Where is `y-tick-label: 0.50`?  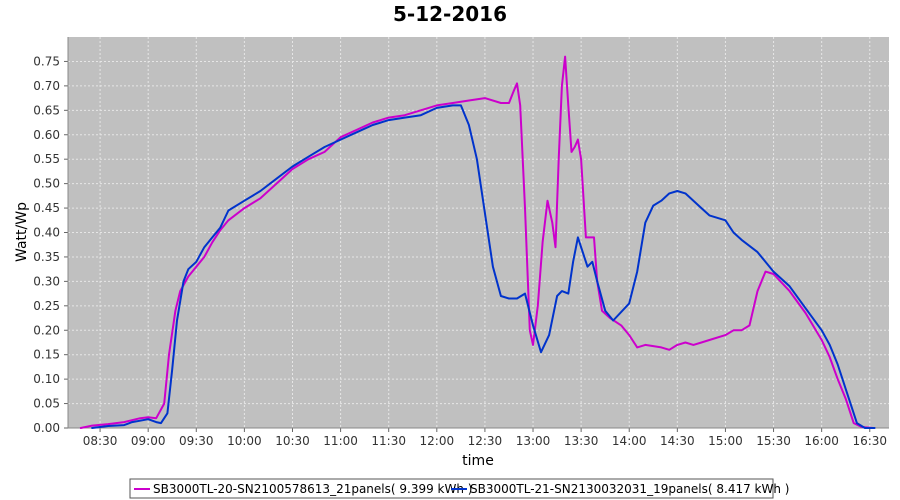
y-tick-label: 0.50 is located at coordinates (46, 184).